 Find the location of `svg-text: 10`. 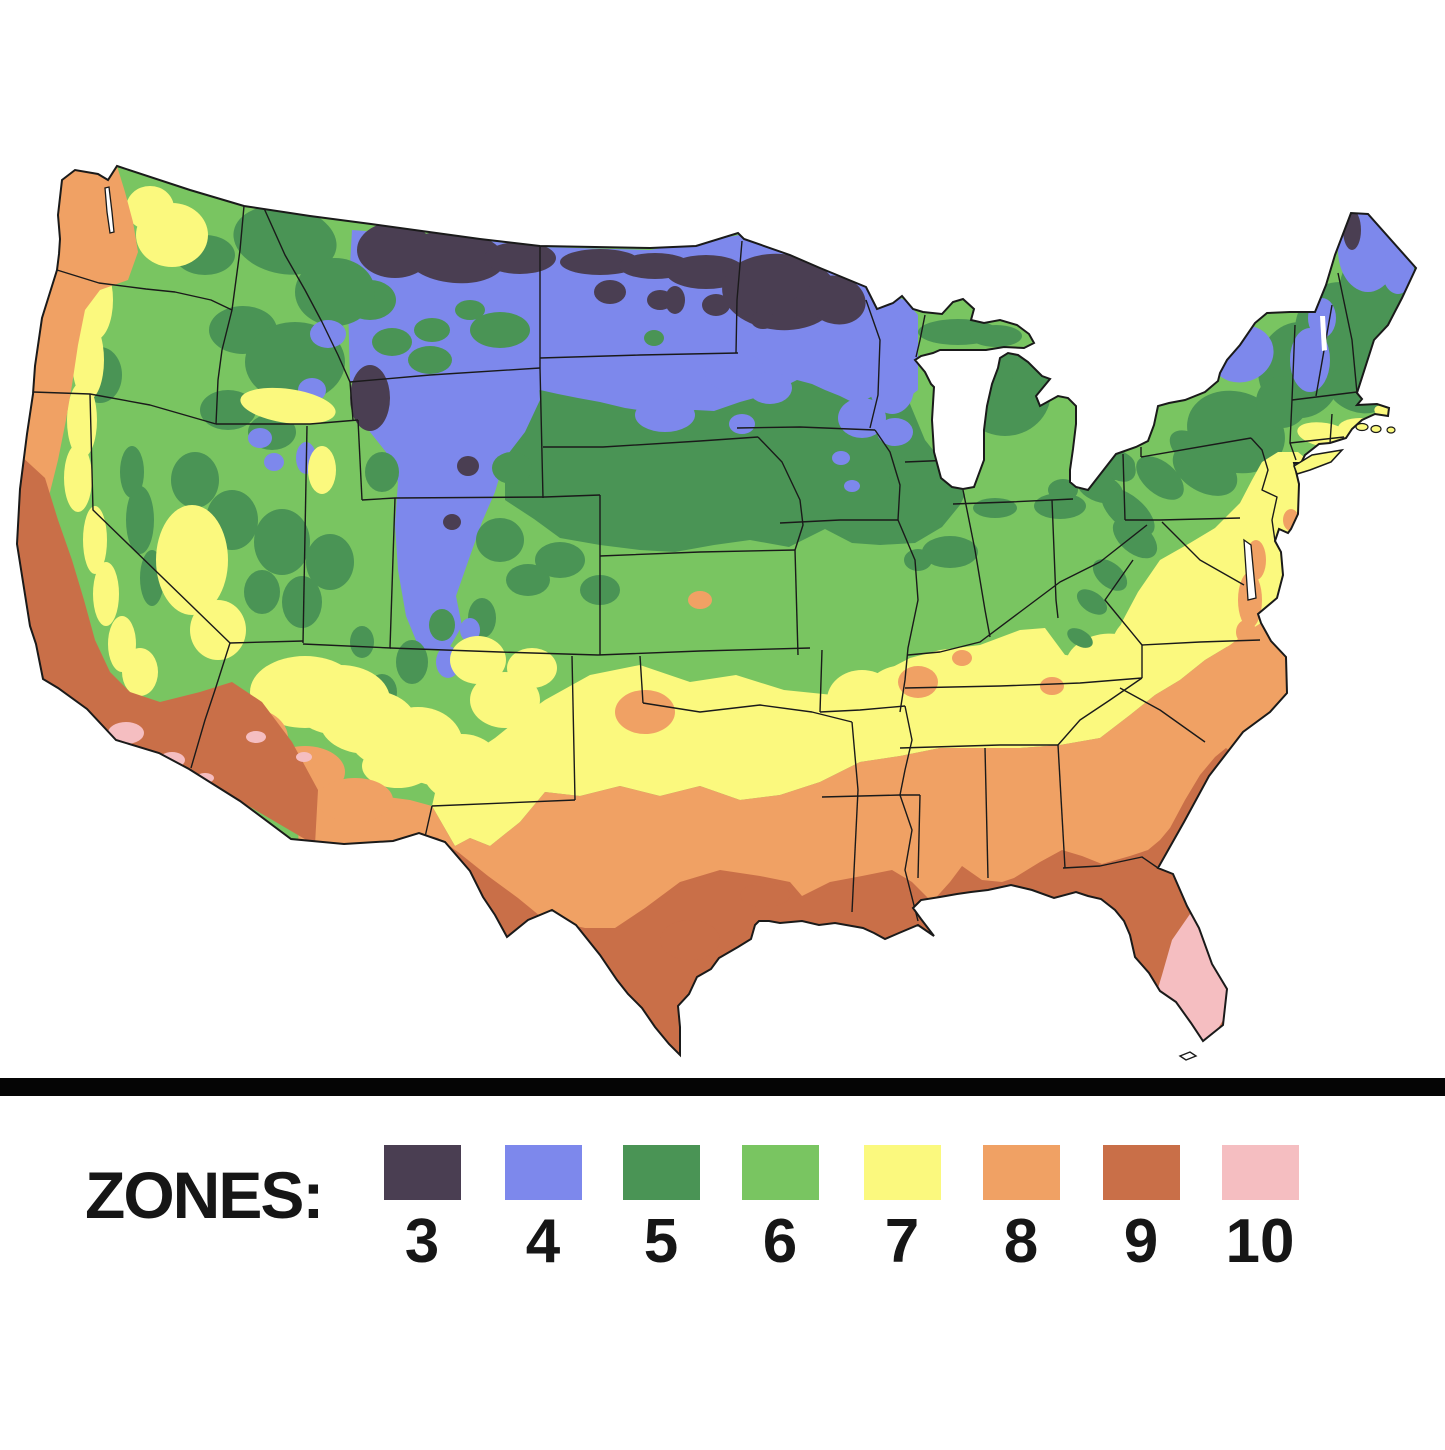

svg-text: 10 is located at coordinates (1260, 1241).